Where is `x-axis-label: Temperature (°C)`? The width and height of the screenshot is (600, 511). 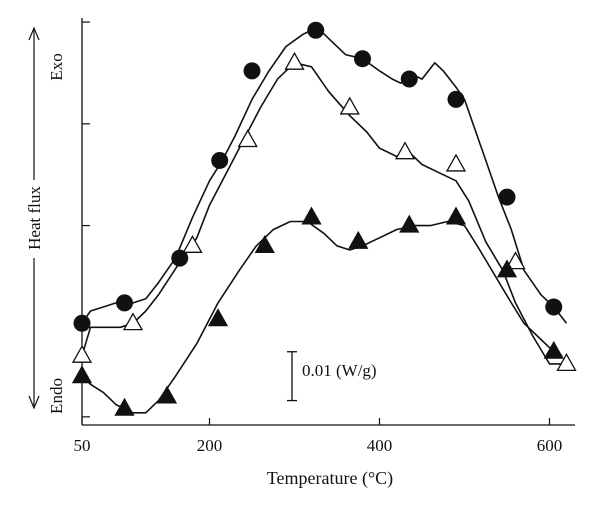
x-axis-label: Temperature (°C) is located at coordinates (330, 478).